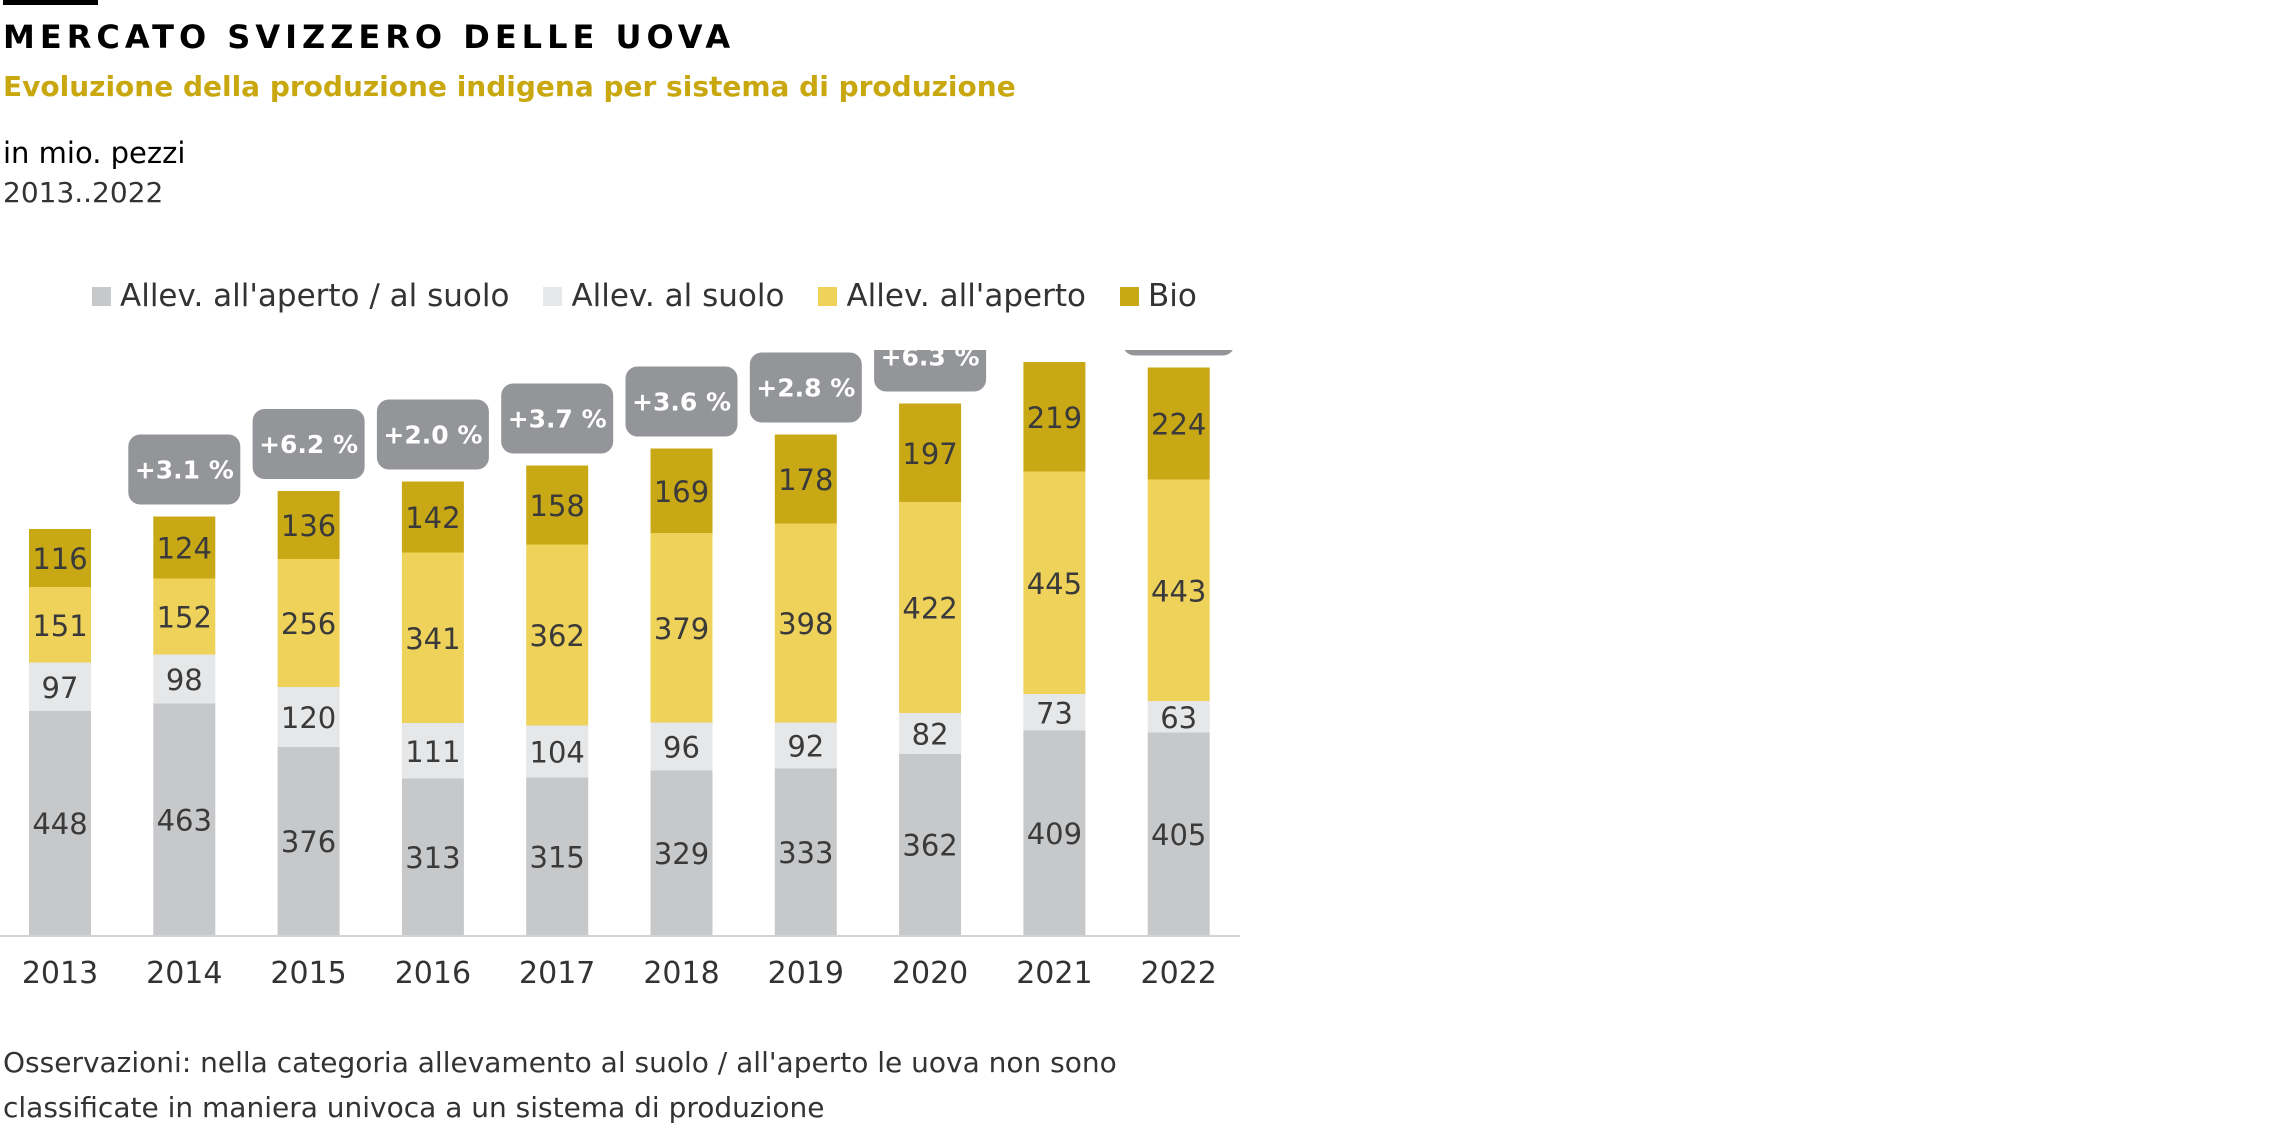 Image resolution: width=2290 pixels, height=1134 pixels. I want to click on bar-free-range-barn-2022, so click(1178, 833).